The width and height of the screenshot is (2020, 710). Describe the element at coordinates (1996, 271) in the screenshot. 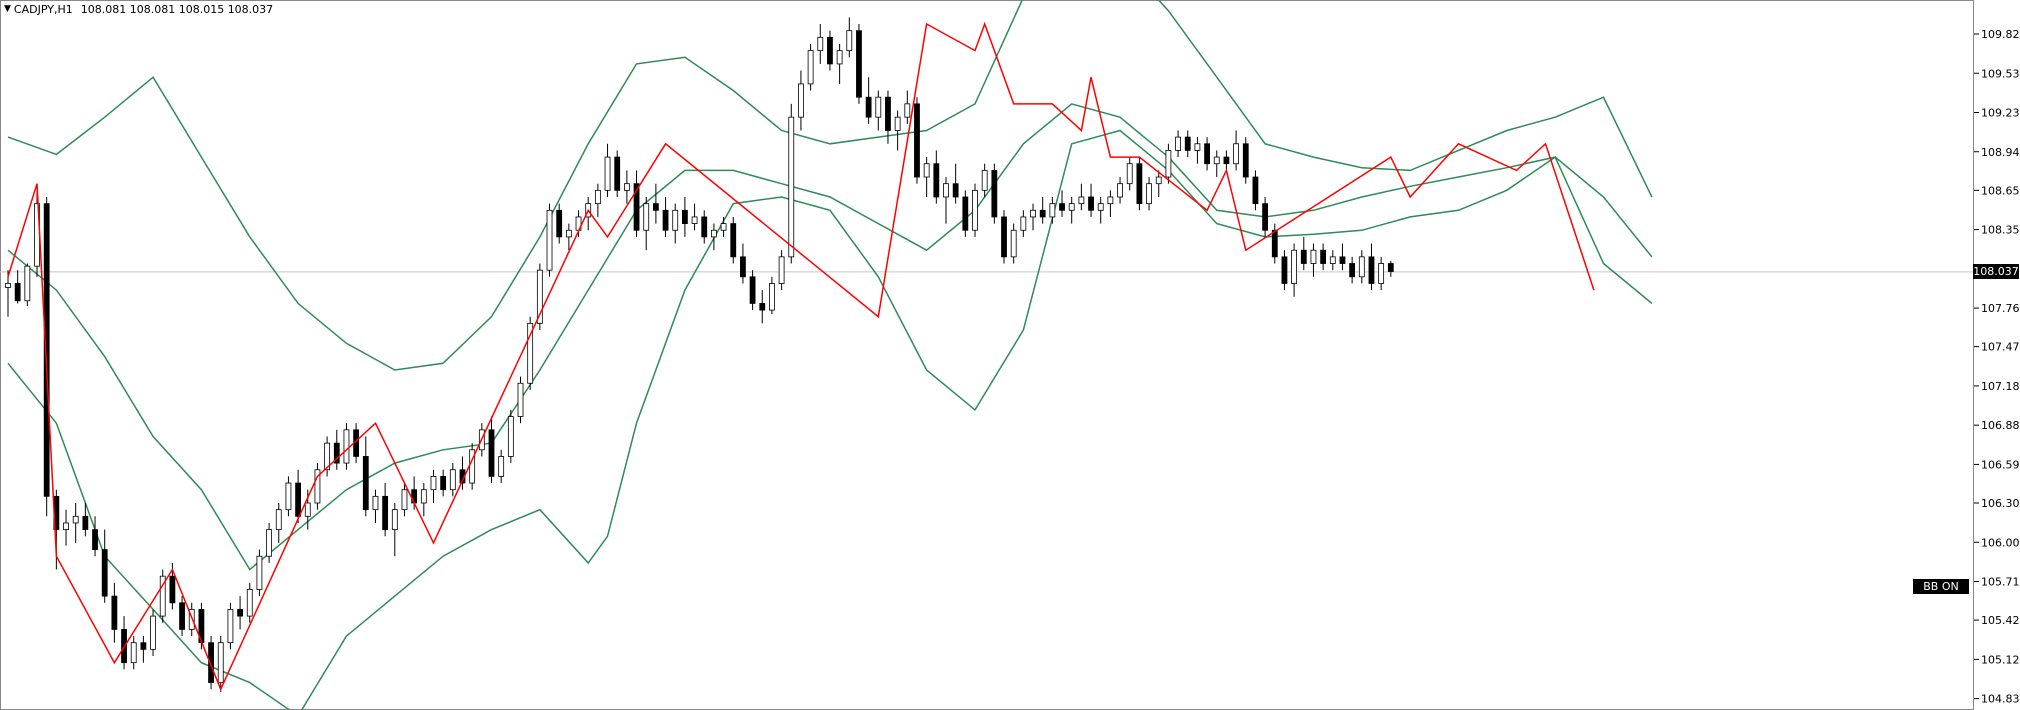

I see `current-price-tag: 108.037` at that location.